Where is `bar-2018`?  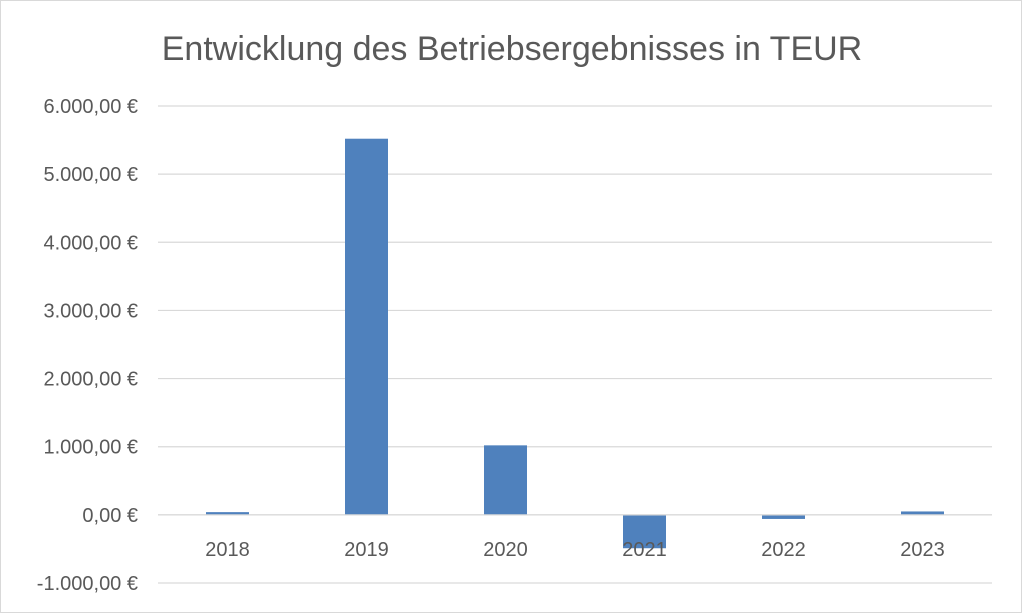
bar-2018 is located at coordinates (227, 513).